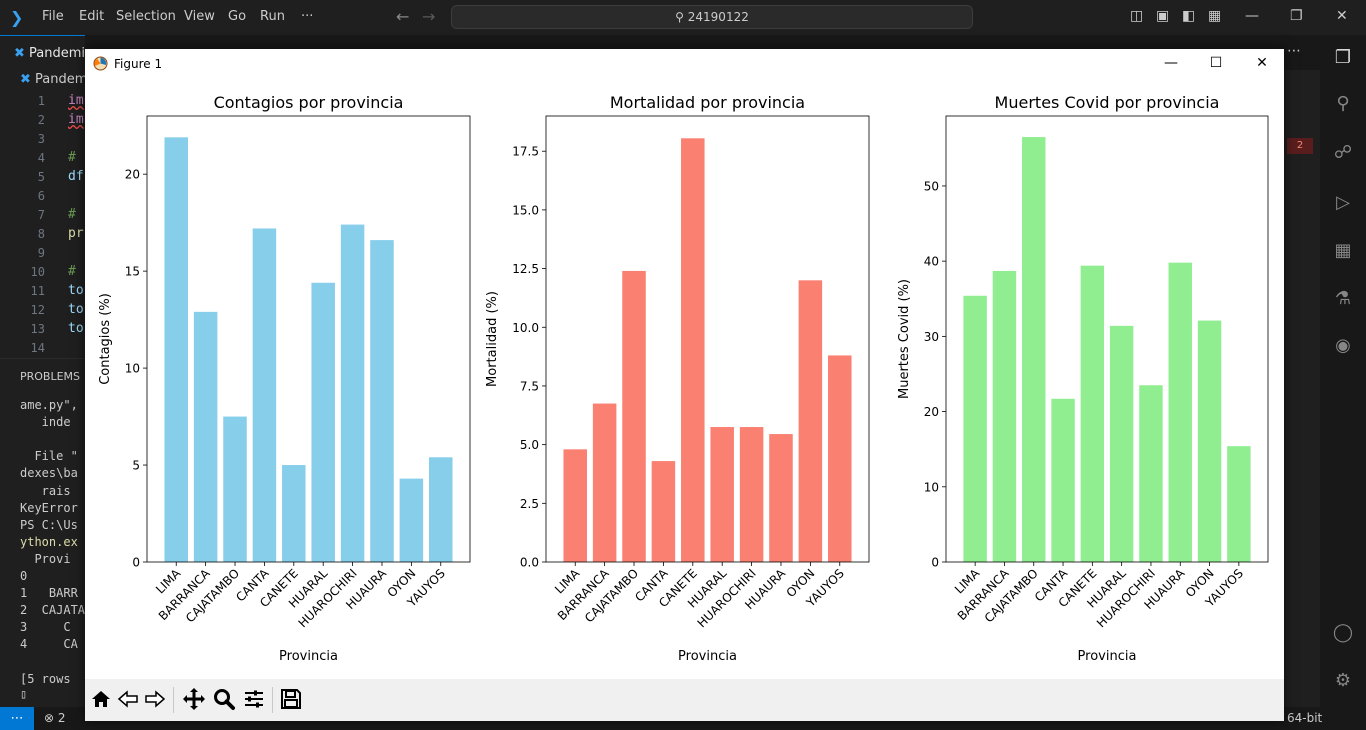  I want to click on terminal-line: 1 BARR, so click(49, 593).